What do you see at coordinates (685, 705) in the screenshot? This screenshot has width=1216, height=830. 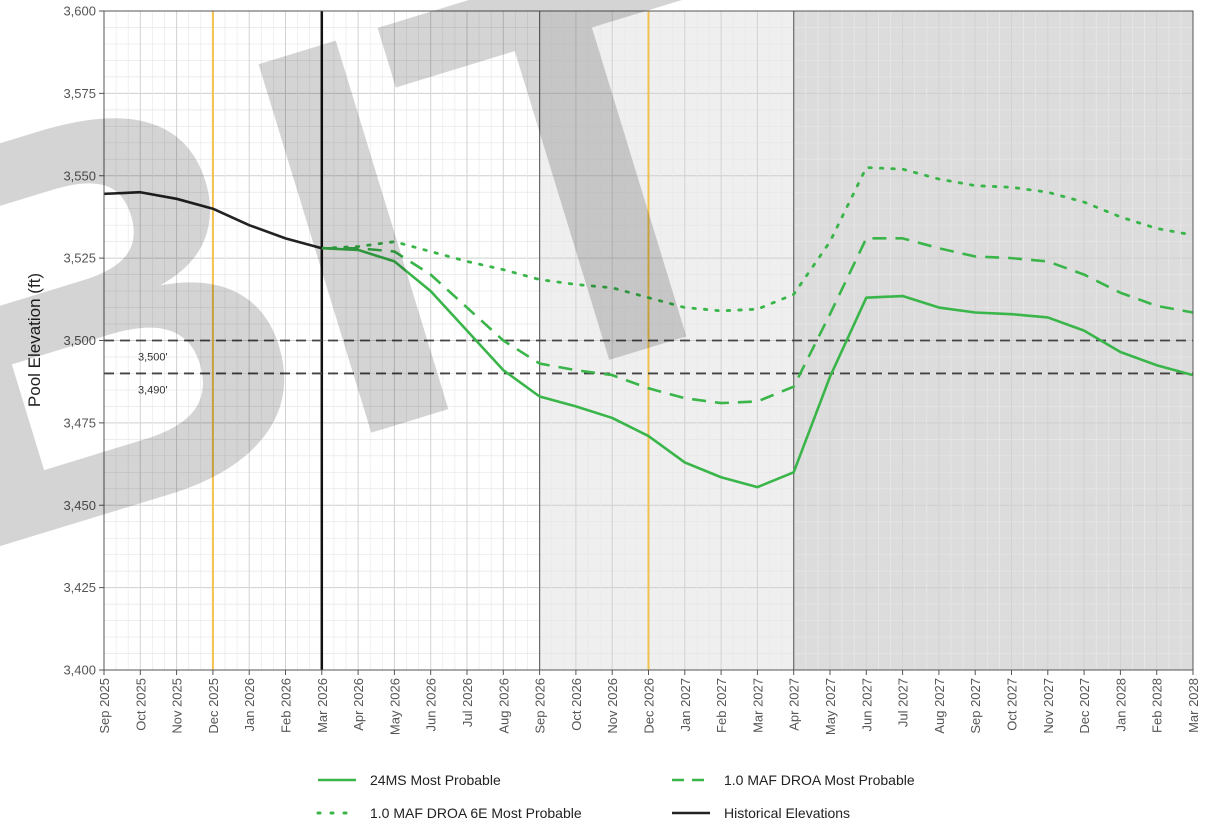 I see `x-tick-label: Jan 2027` at bounding box center [685, 705].